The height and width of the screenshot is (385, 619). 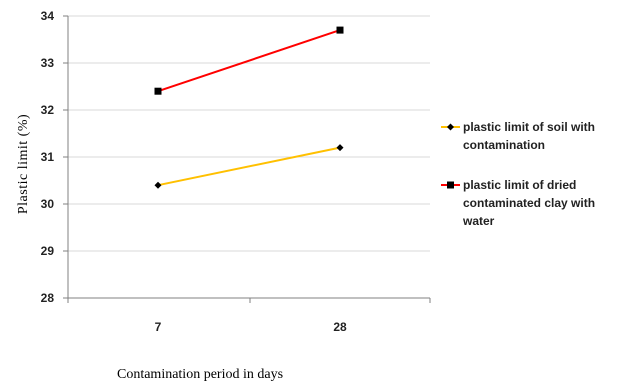 What do you see at coordinates (48, 204) in the screenshot?
I see `y-tick-label: 30` at bounding box center [48, 204].